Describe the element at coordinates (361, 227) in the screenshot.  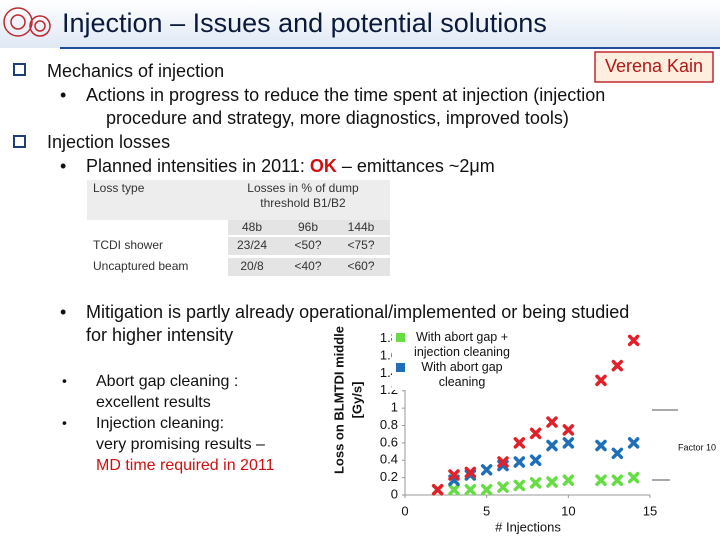
I see `table-column: 144b` at that location.